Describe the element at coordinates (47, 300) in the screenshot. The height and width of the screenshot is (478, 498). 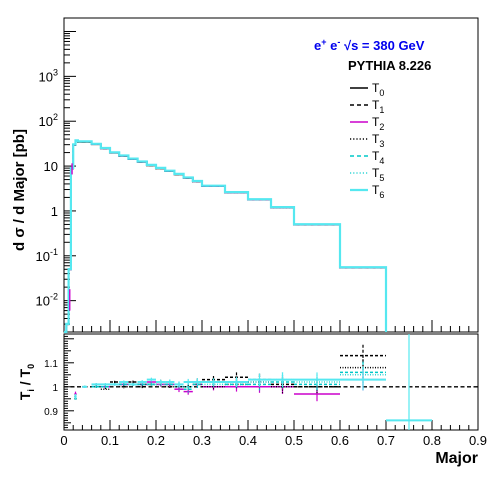
I see `top-y-tick-label: 10⁻²` at that location.